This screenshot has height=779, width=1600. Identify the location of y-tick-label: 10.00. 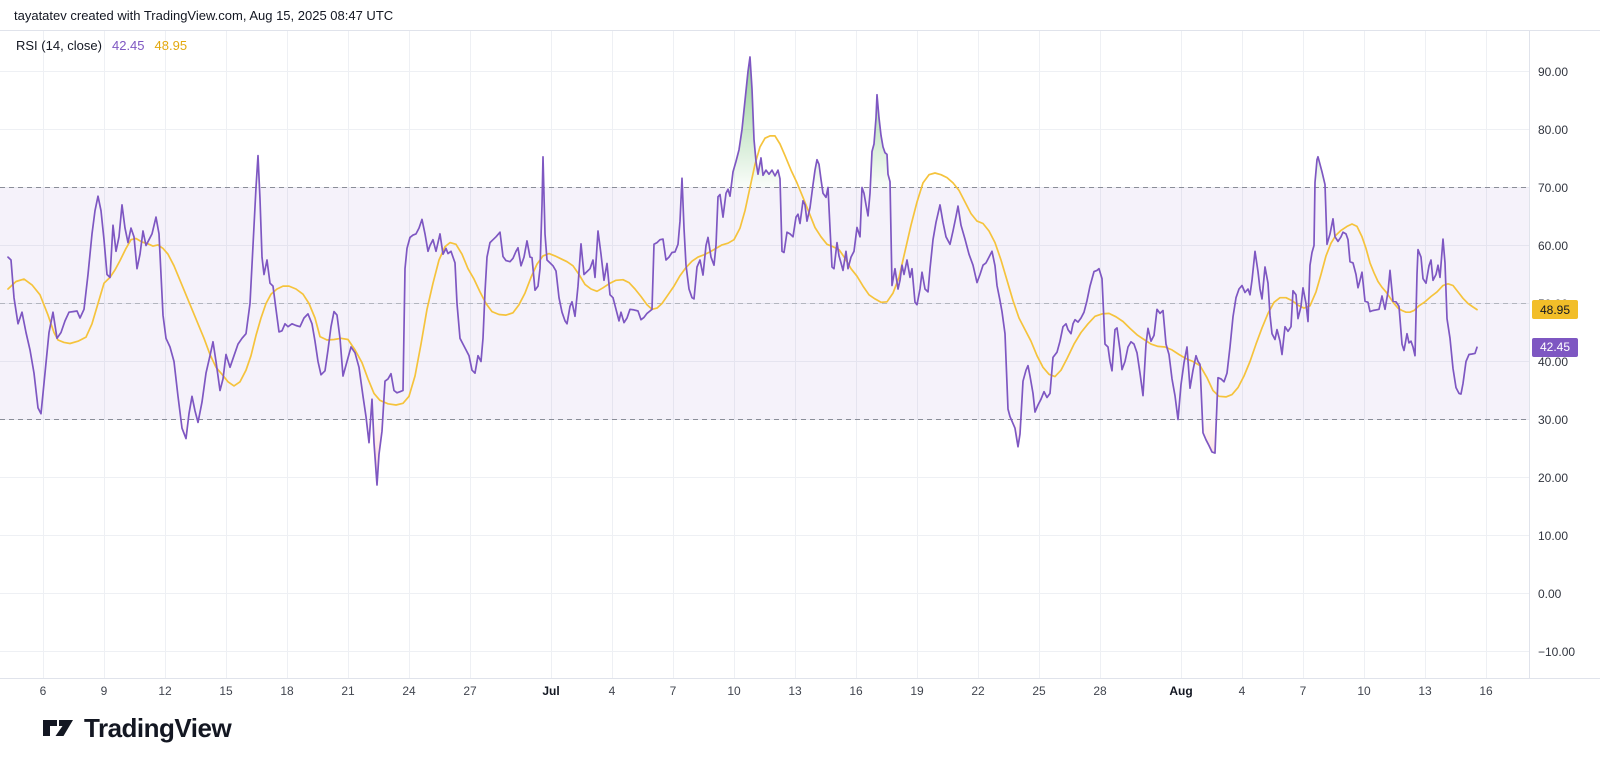
(1553, 535).